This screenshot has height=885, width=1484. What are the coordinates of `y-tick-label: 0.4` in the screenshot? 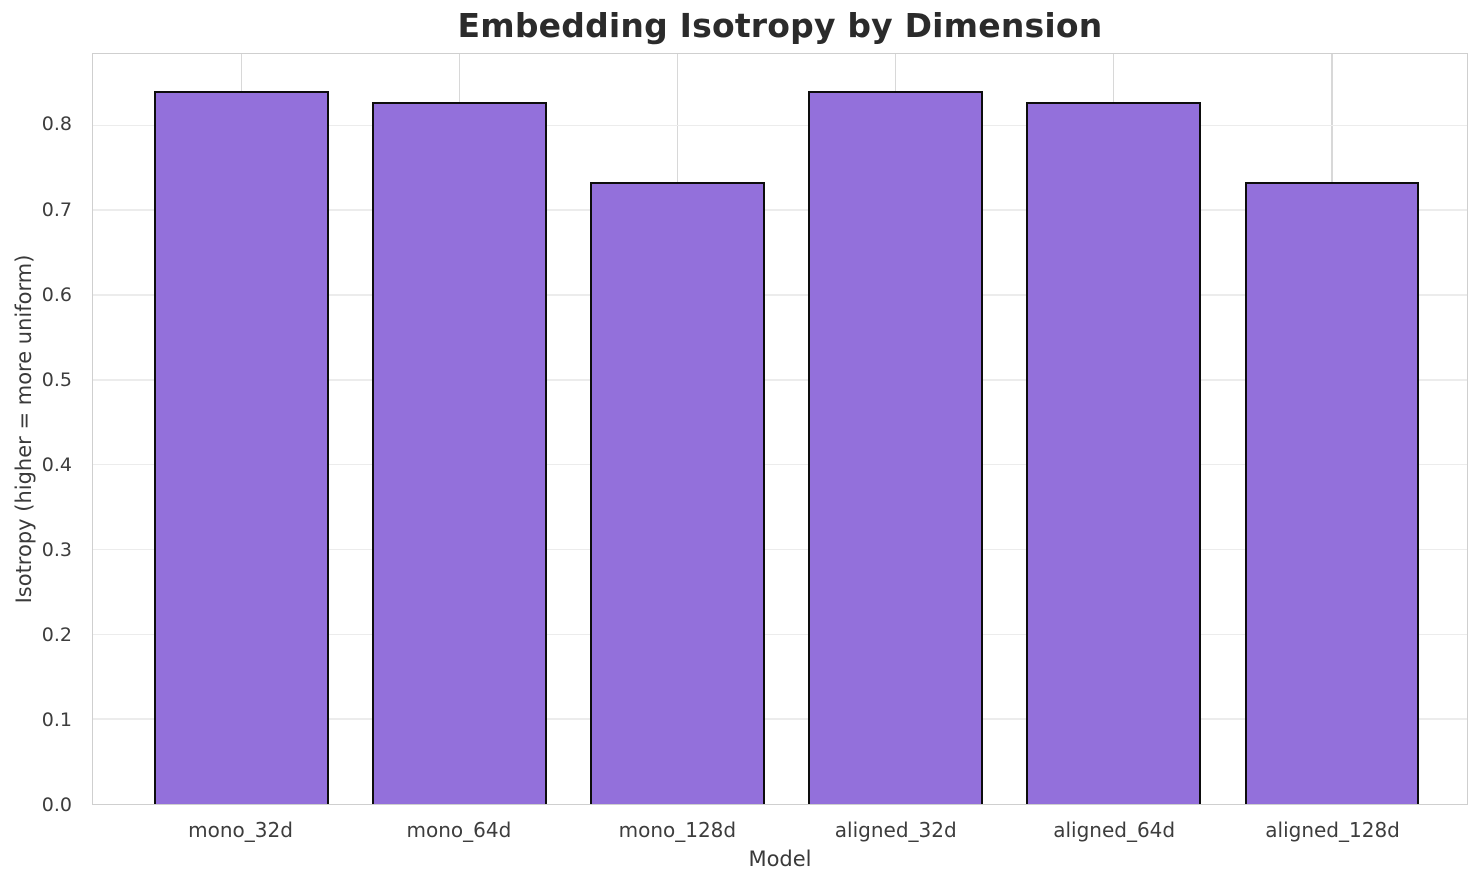 It's located at (56, 464).